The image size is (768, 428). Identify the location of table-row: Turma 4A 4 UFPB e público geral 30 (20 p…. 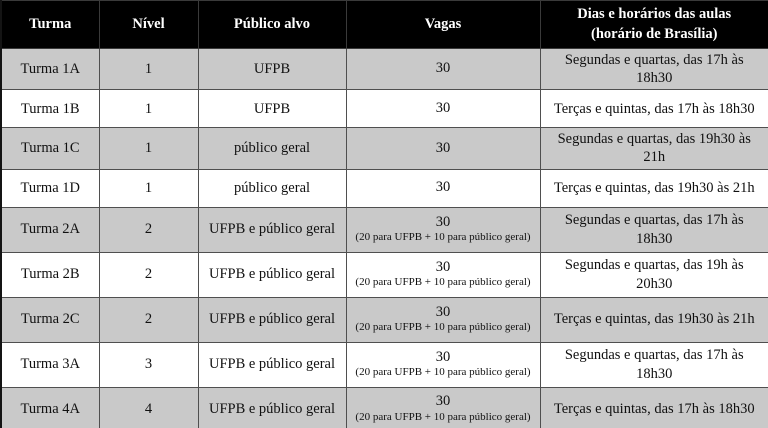
(384, 407).